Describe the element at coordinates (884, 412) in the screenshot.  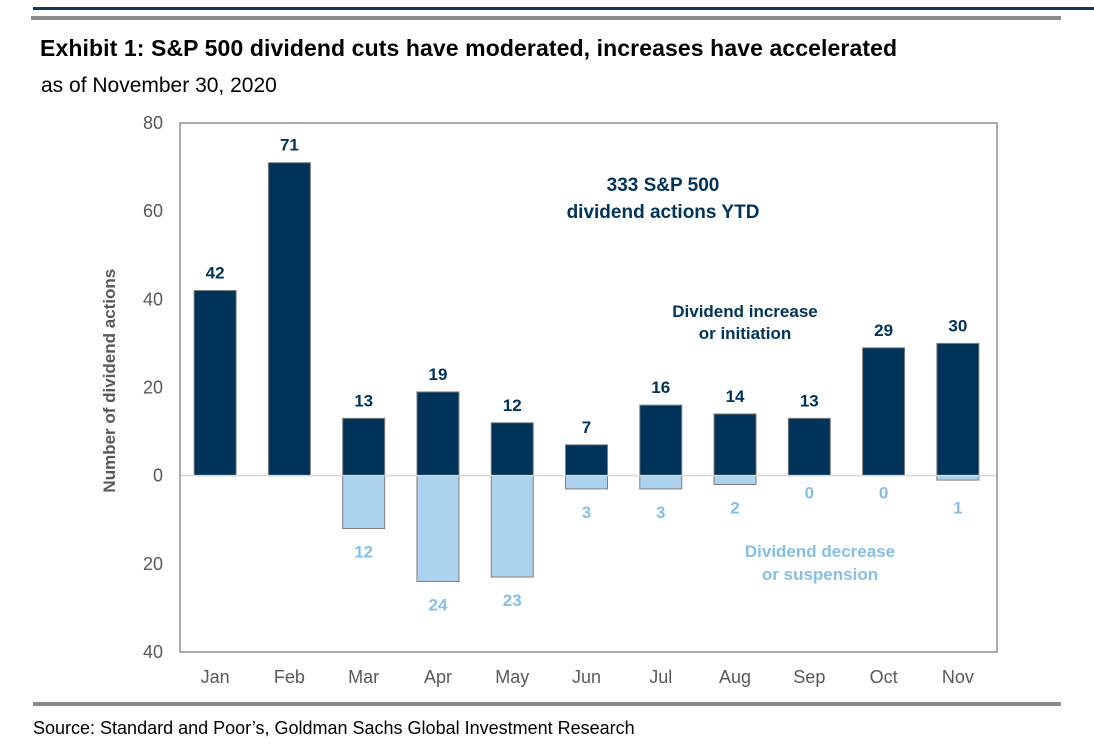
I see `bar-increase-oct` at that location.